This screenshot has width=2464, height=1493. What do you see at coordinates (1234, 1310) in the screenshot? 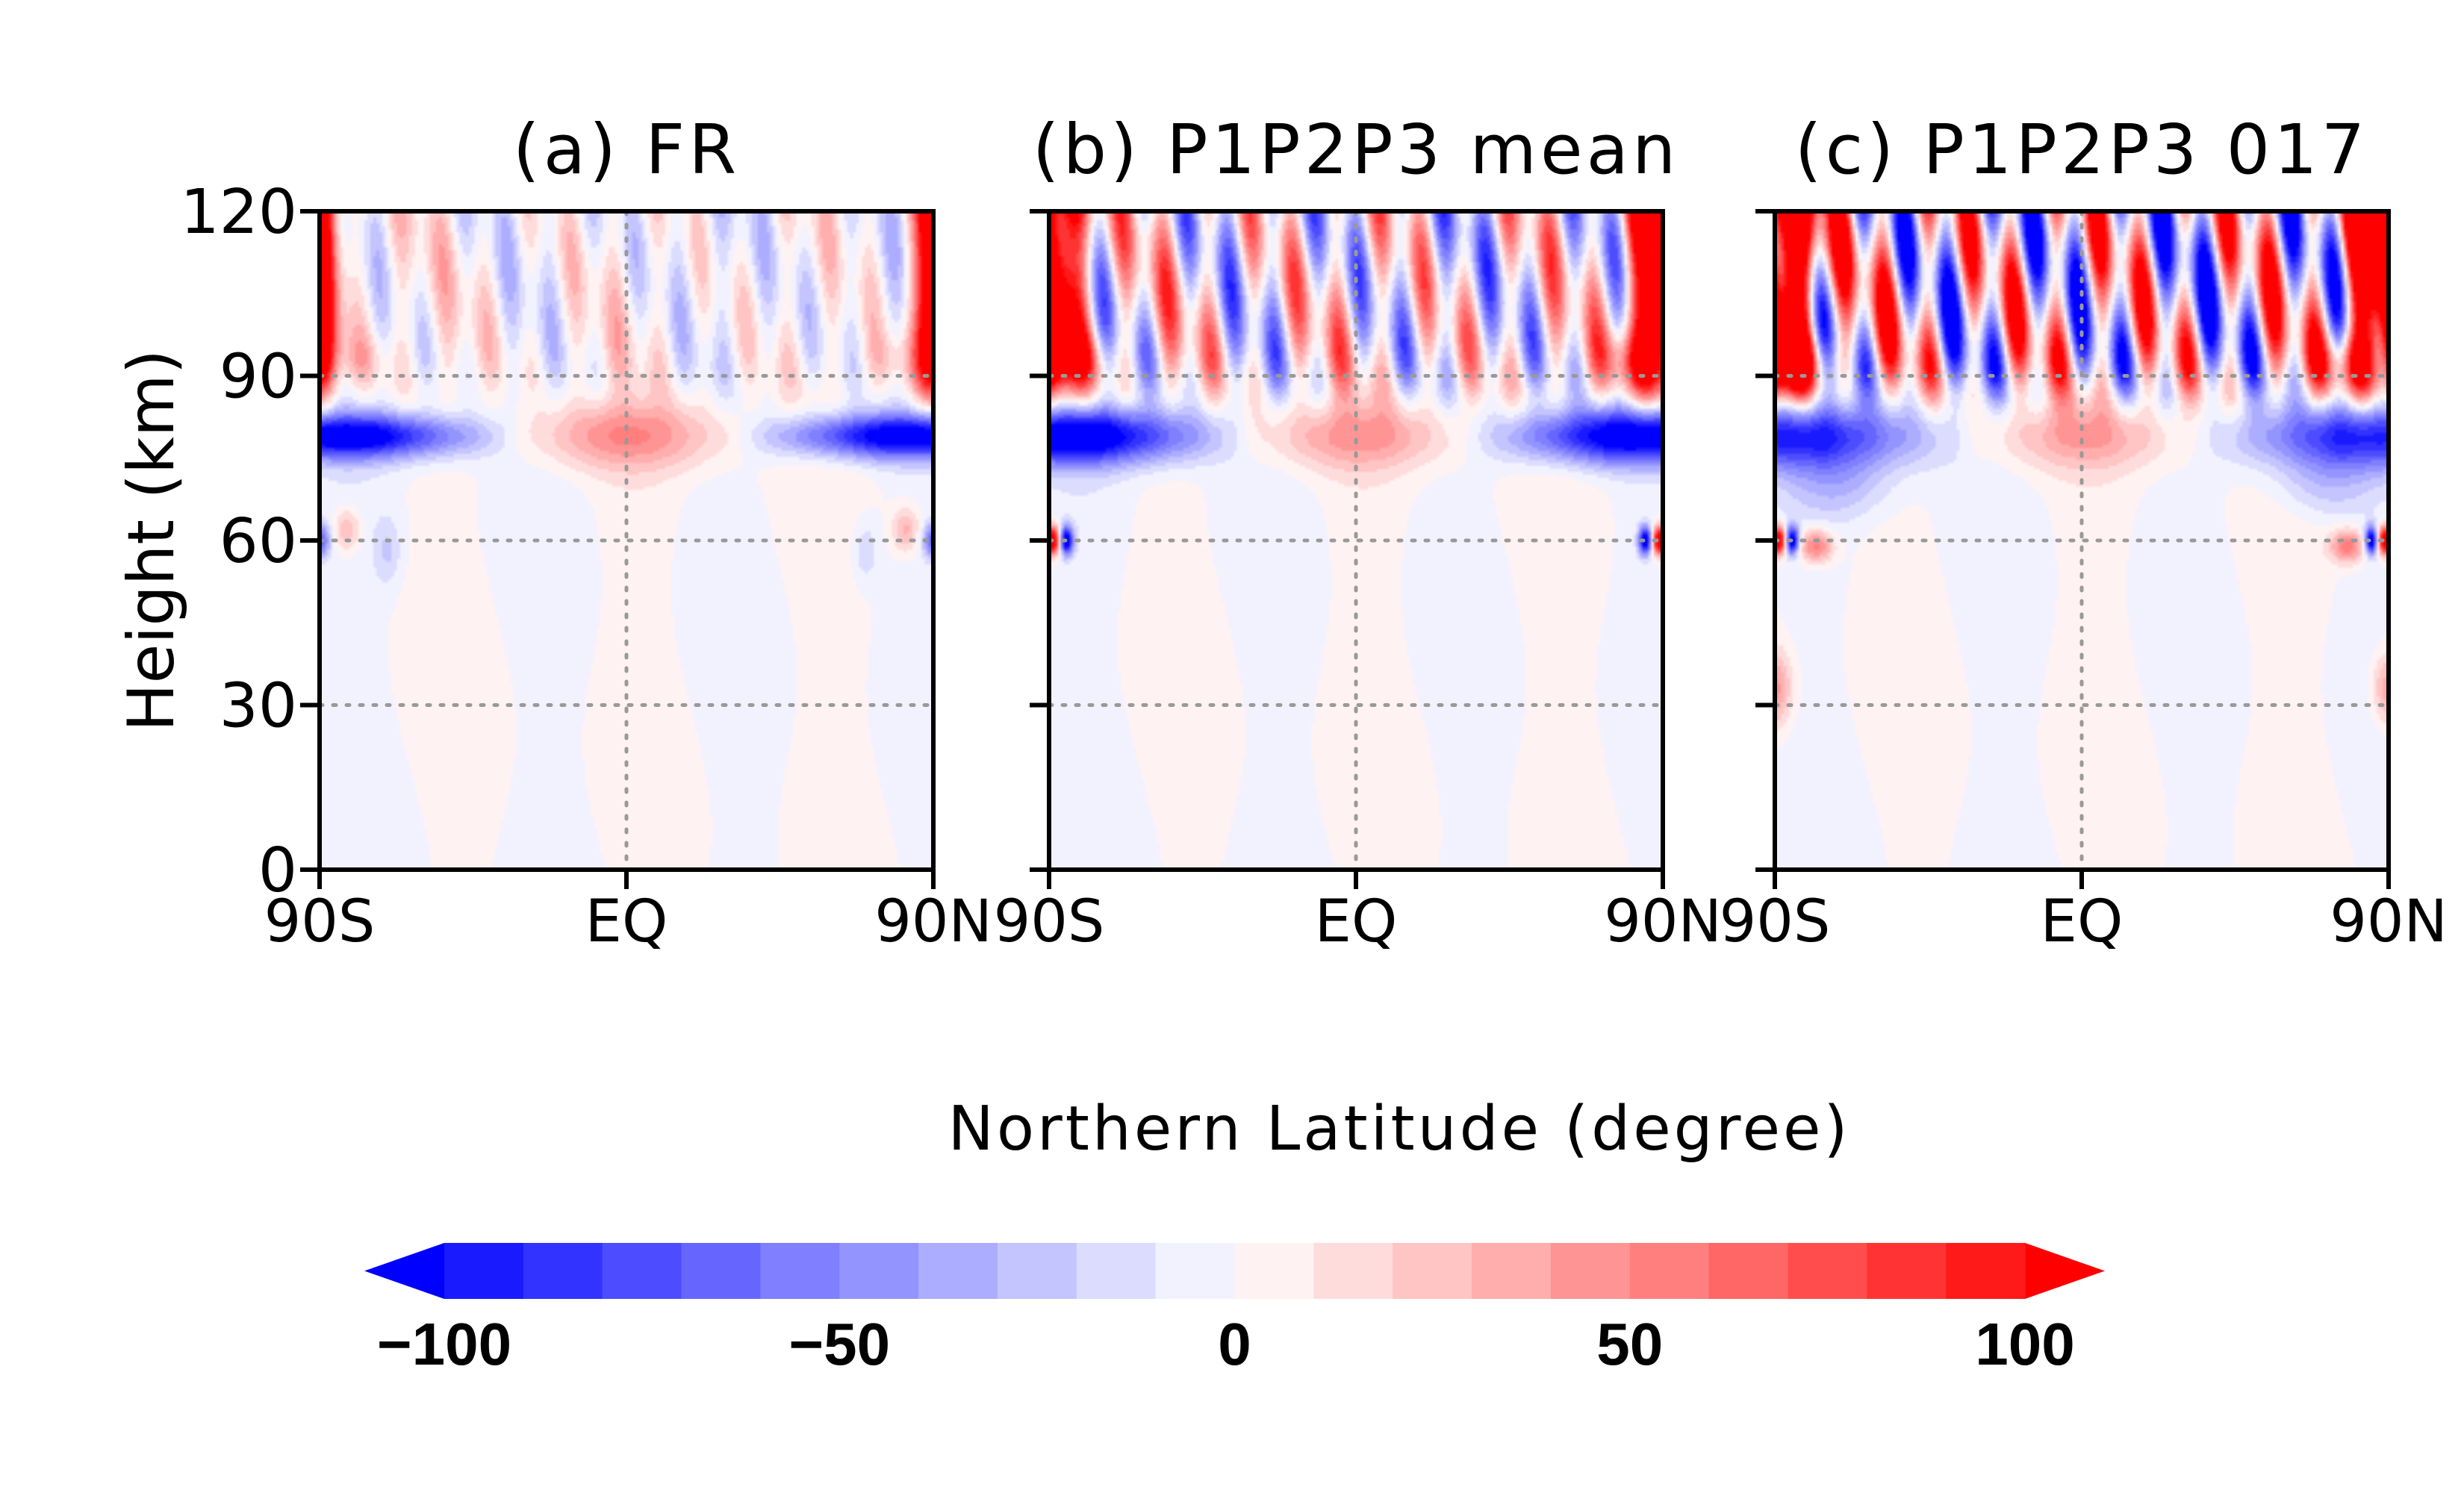
I see `colorbar: −100 −50 0 50 100` at bounding box center [1234, 1310].